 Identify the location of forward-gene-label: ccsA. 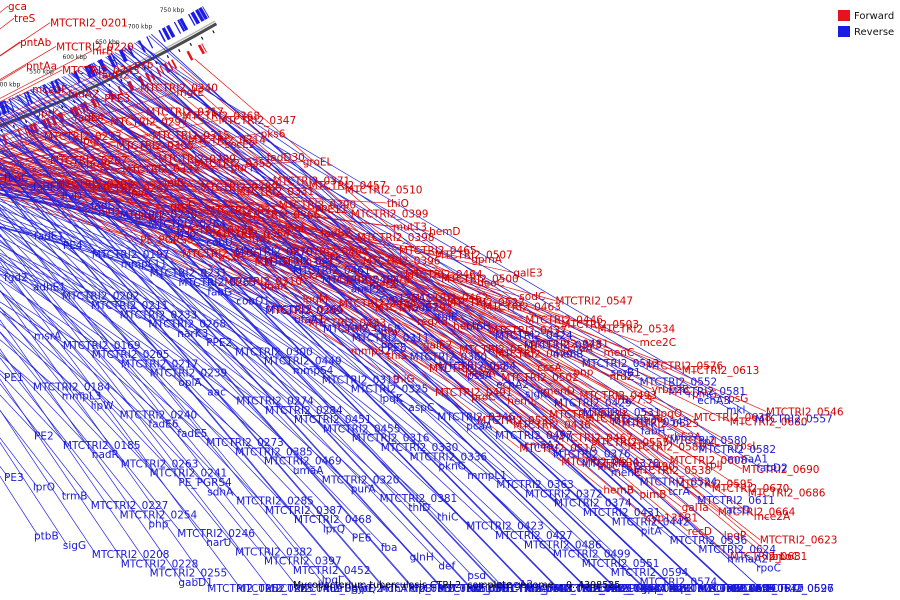
(549, 368).